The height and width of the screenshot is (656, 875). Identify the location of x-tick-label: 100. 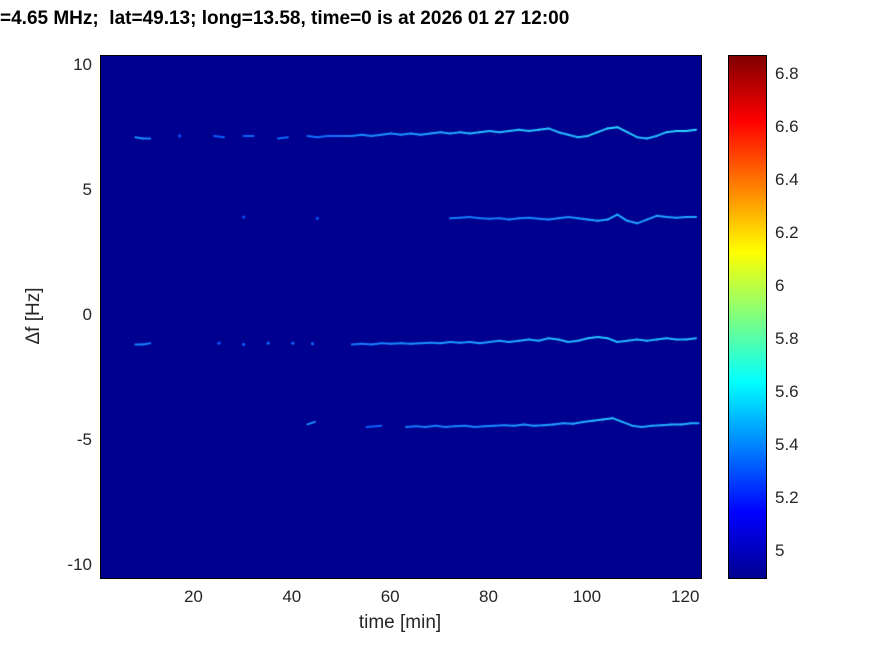
(587, 596).